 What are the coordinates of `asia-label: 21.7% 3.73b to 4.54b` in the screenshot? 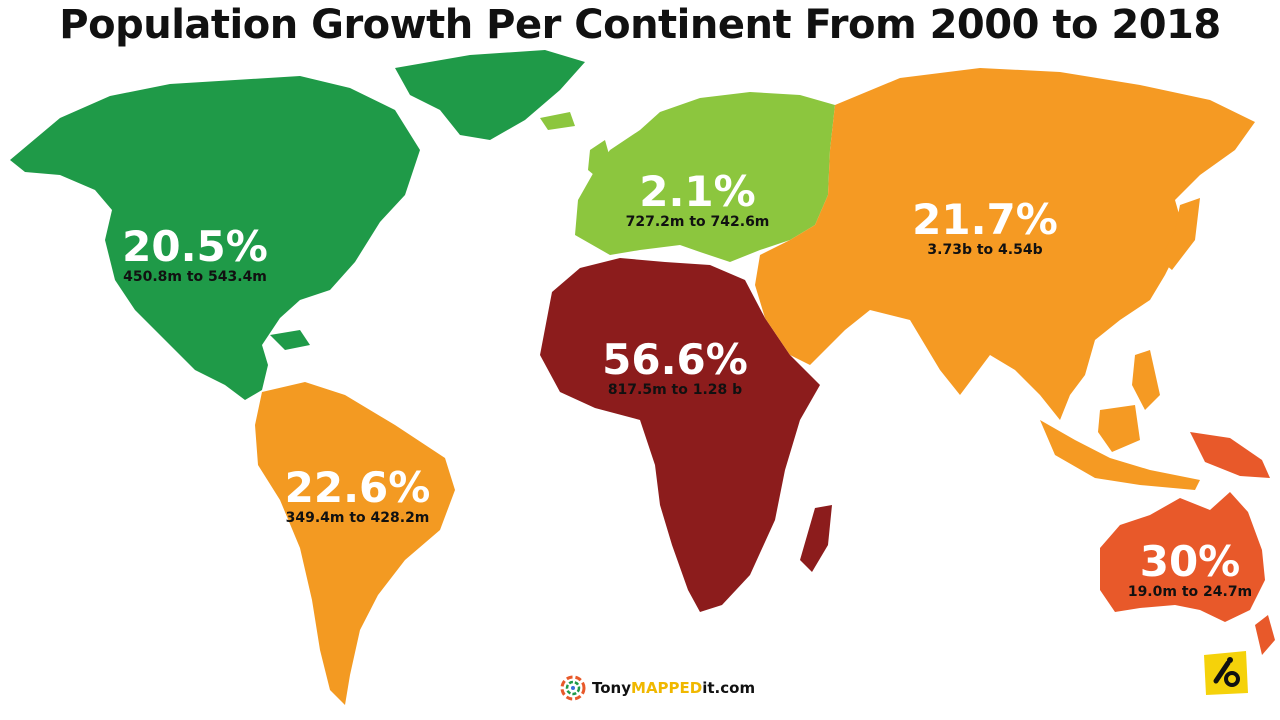 It's located at (985, 227).